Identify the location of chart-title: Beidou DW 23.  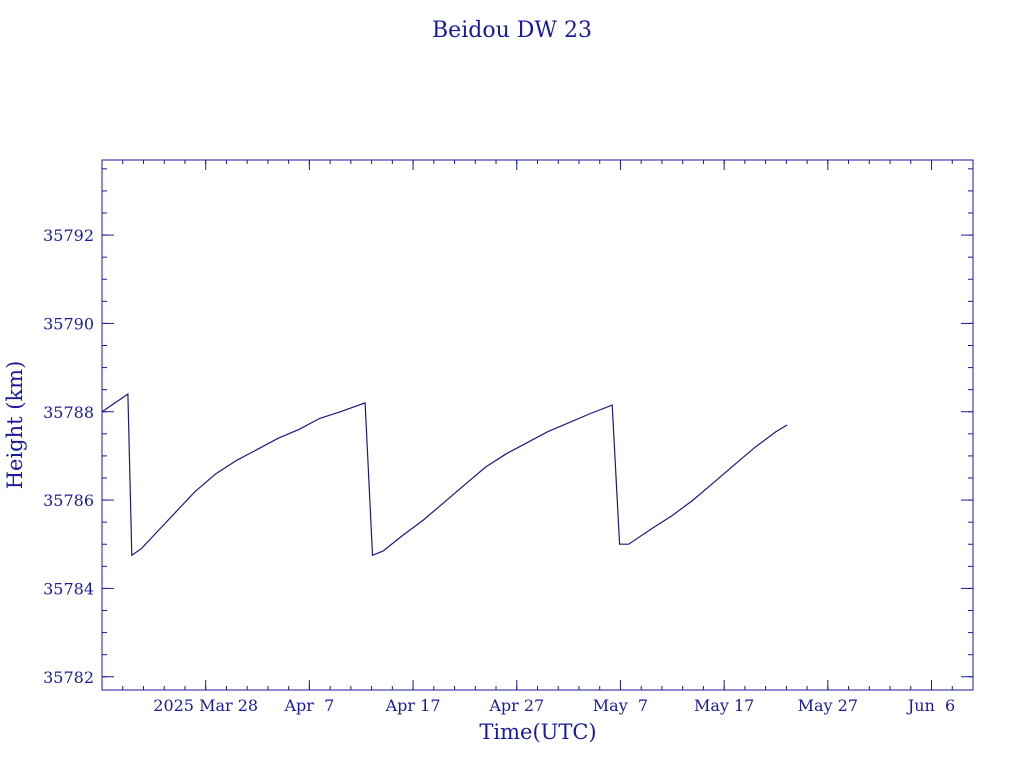
(512, 30).